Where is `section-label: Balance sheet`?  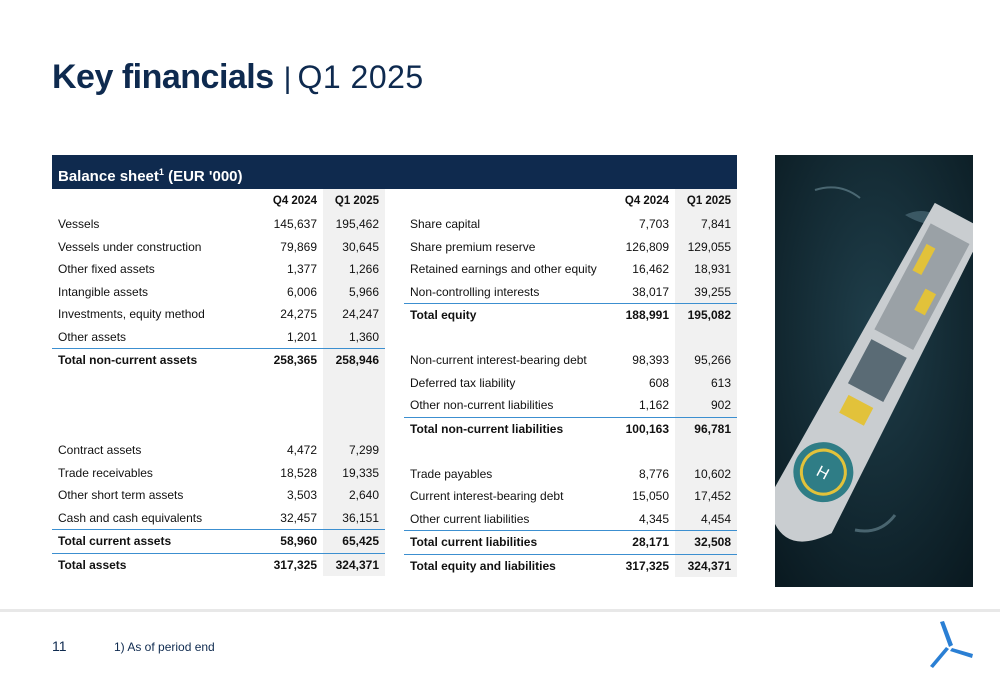
section-label: Balance sheet is located at coordinates (108, 176).